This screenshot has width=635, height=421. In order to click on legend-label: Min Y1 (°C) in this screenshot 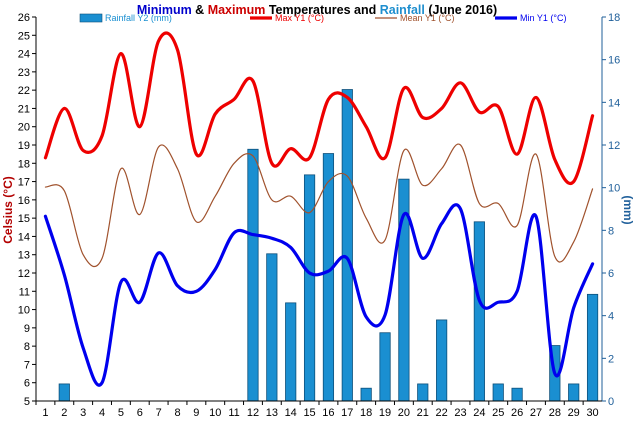, I will do `click(543, 18)`.